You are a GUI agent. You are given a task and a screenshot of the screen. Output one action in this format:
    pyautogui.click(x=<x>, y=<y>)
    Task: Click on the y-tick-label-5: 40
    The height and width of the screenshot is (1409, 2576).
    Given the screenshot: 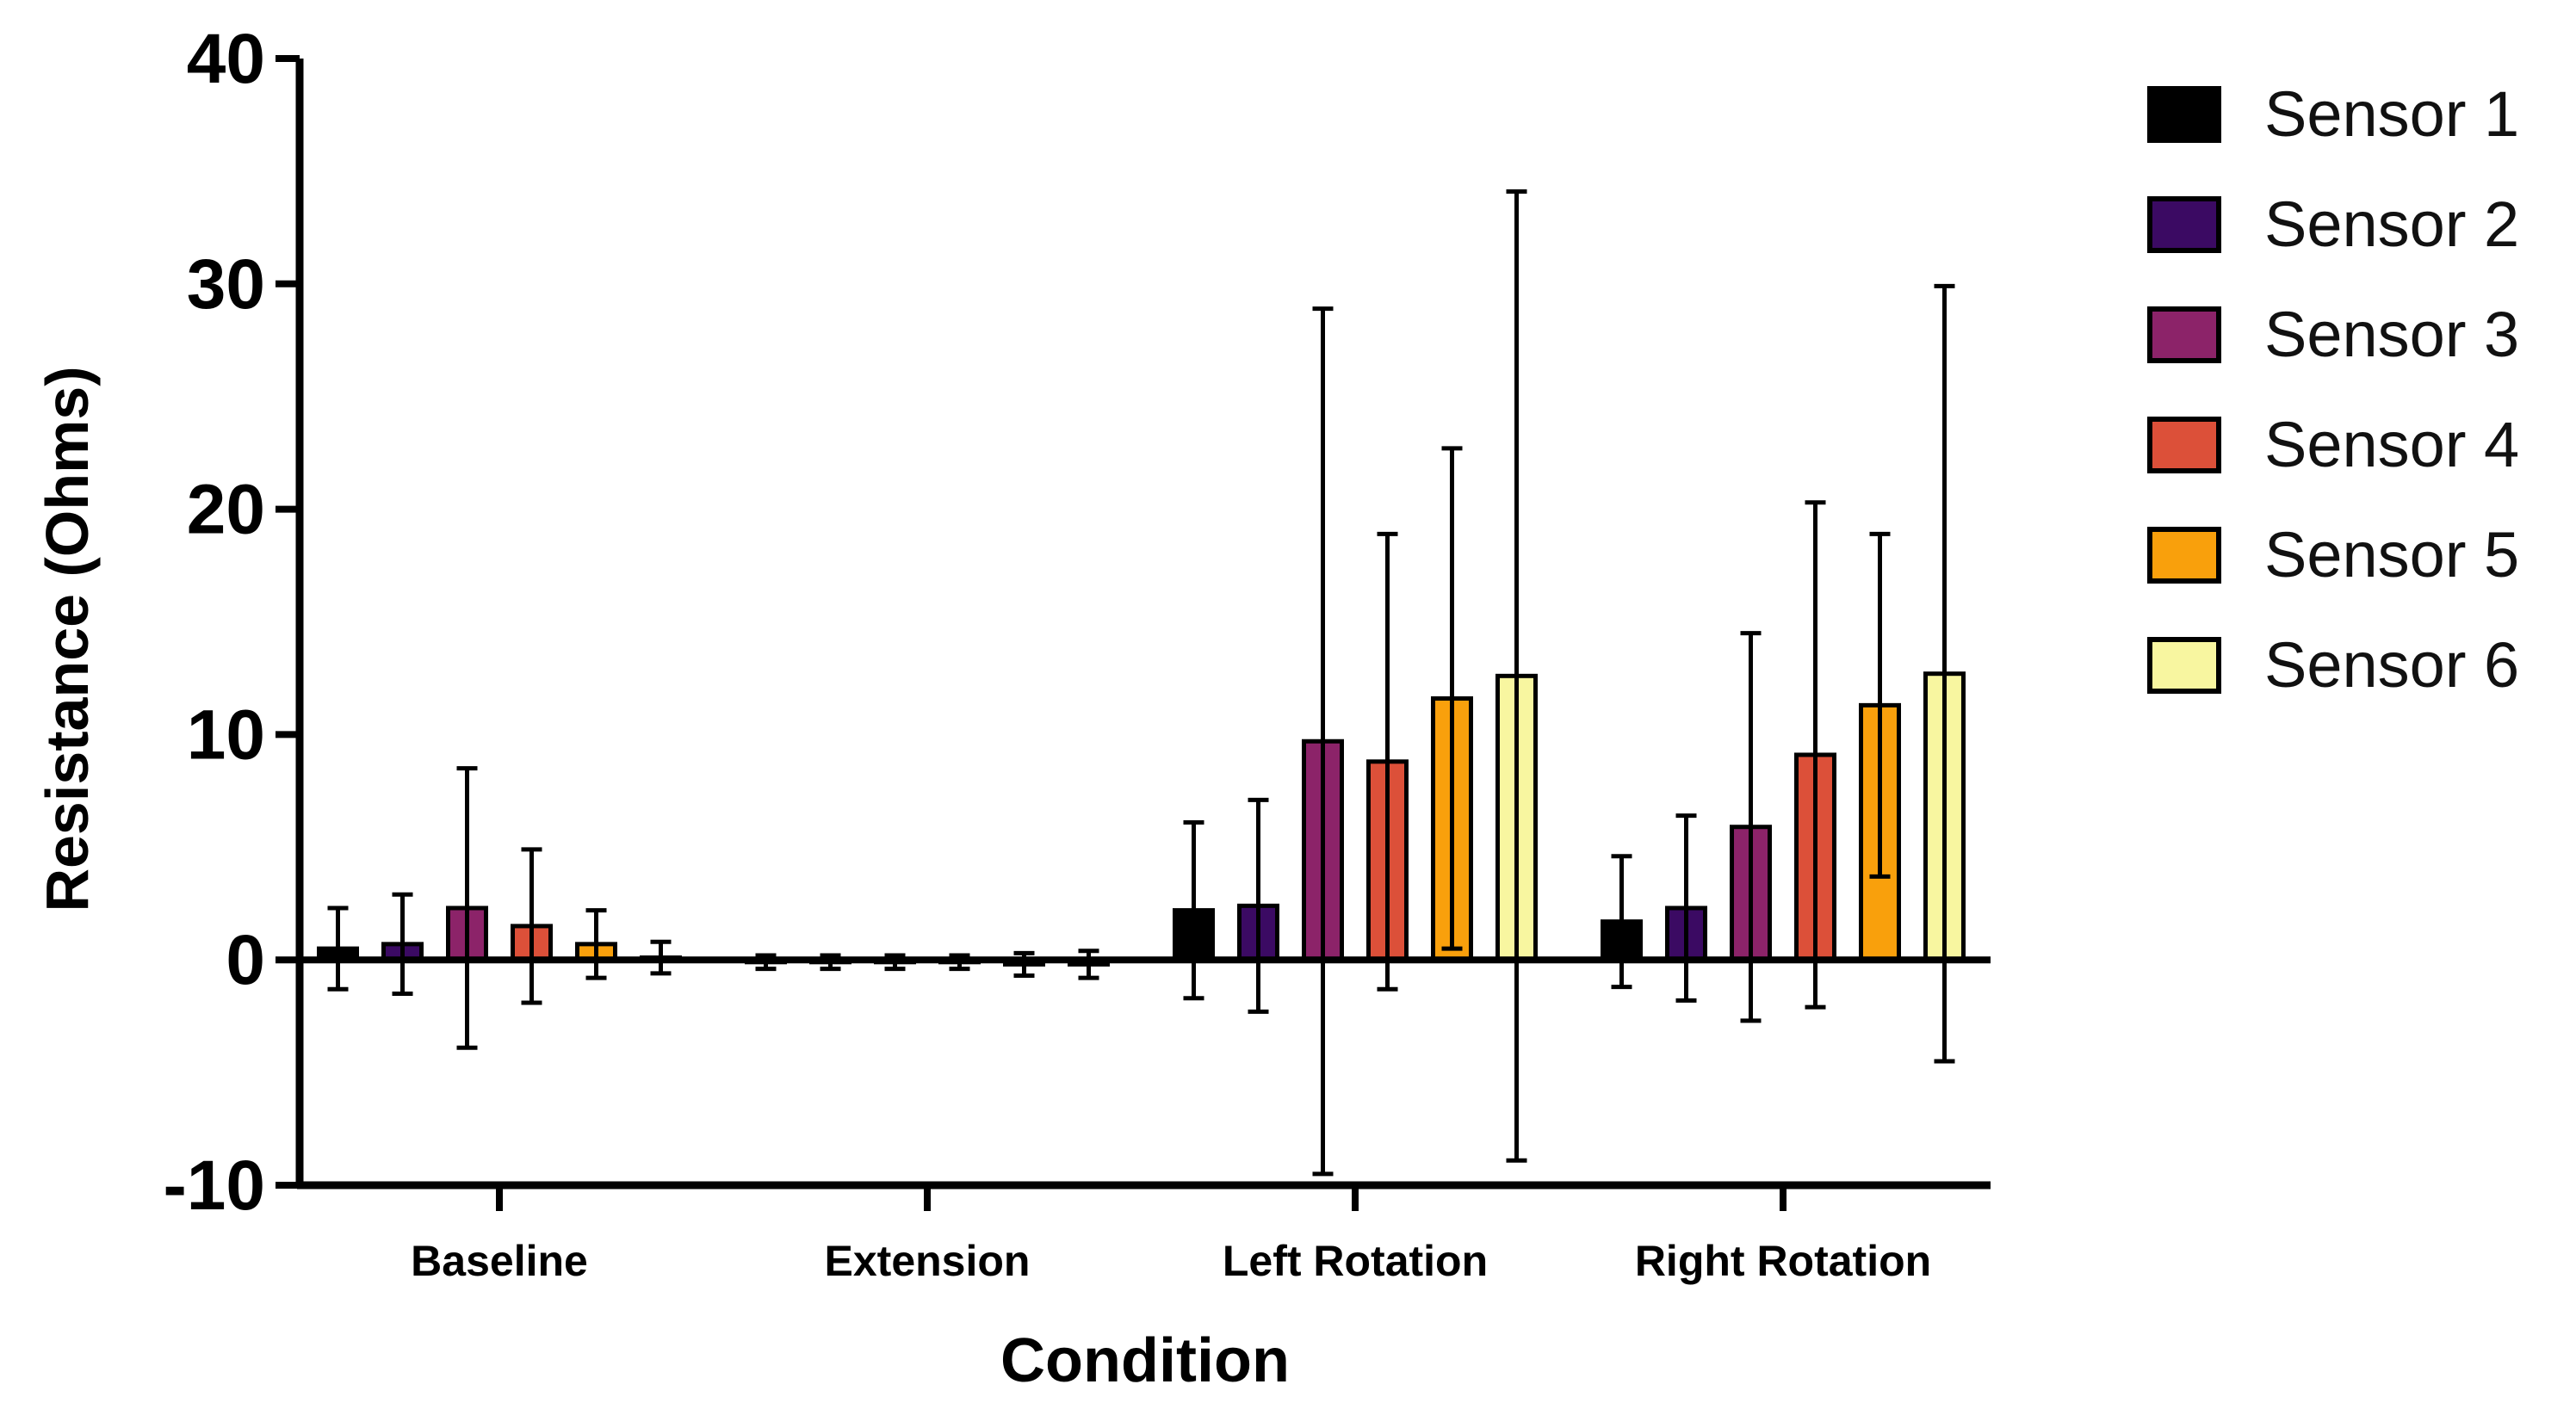 What is the action you would take?
    pyautogui.click(x=226, y=59)
    